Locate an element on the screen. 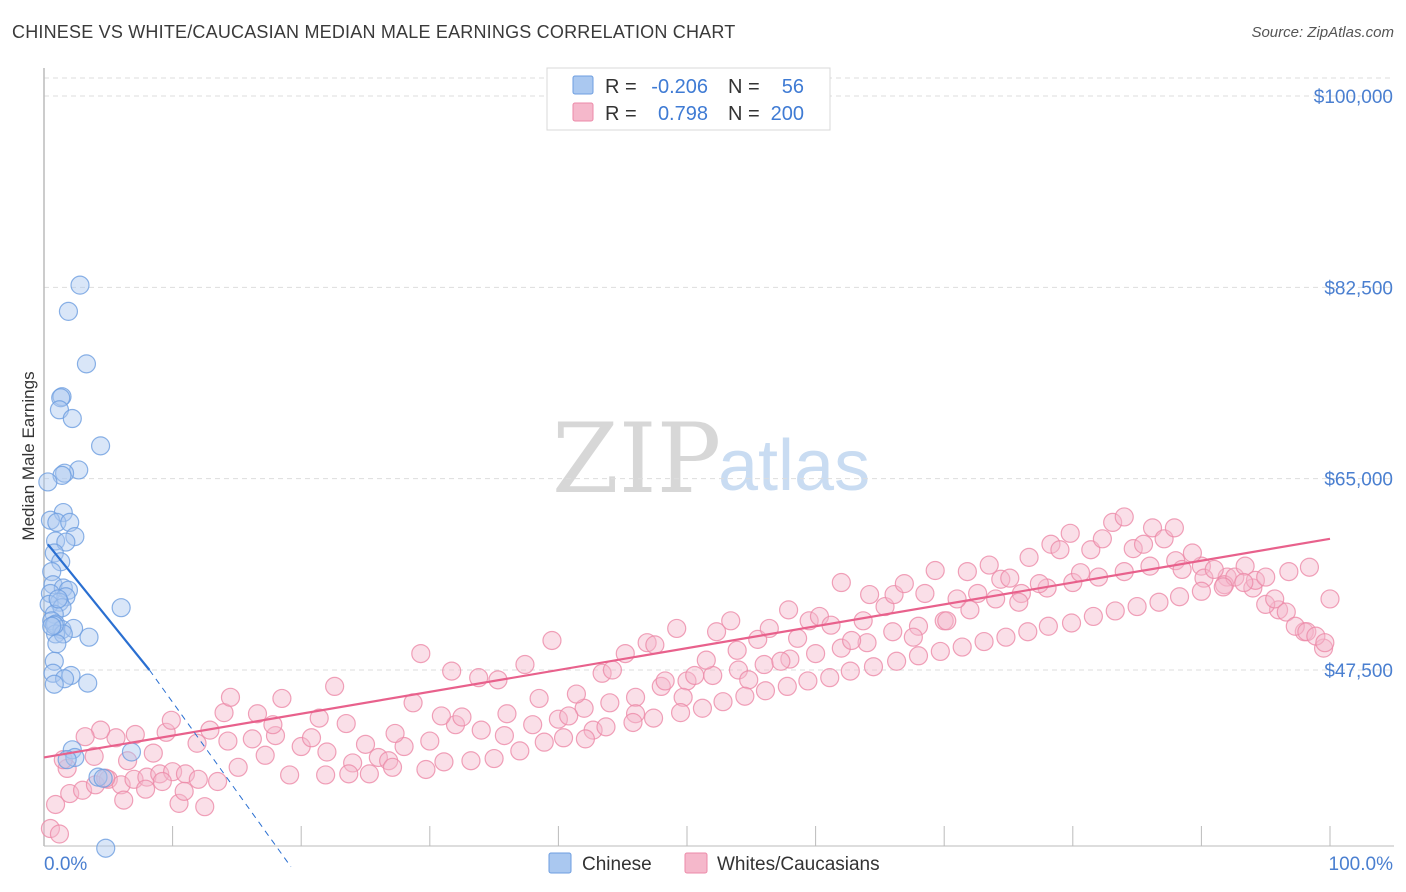  legend-r-value-chinese: -0.206 is located at coordinates (679, 87).